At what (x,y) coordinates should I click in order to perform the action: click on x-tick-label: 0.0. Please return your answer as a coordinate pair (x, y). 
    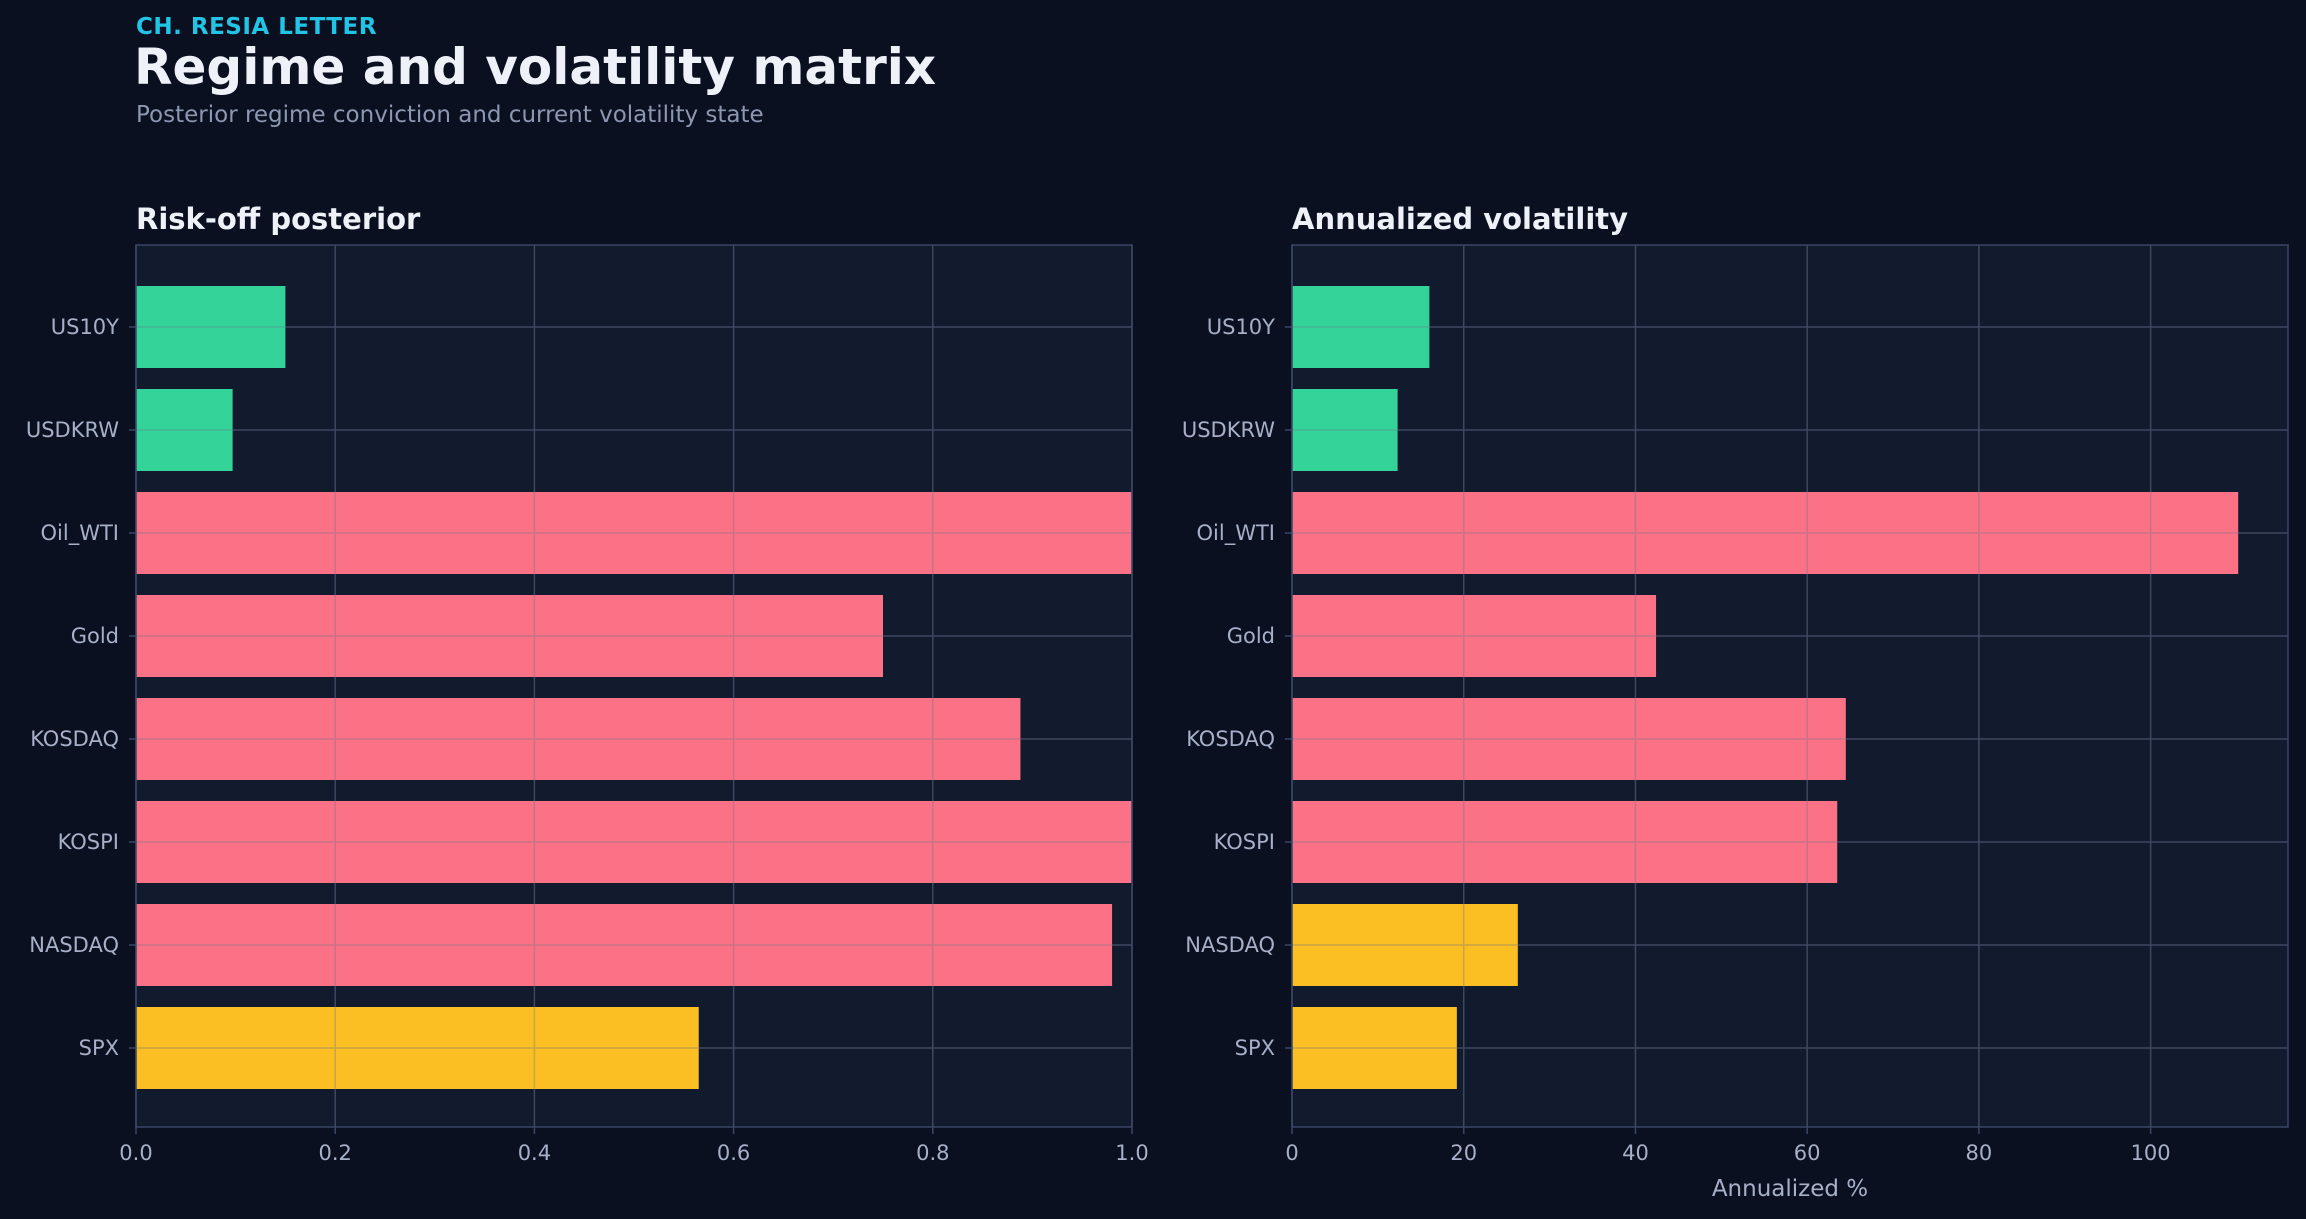
    Looking at the image, I should click on (135, 1153).